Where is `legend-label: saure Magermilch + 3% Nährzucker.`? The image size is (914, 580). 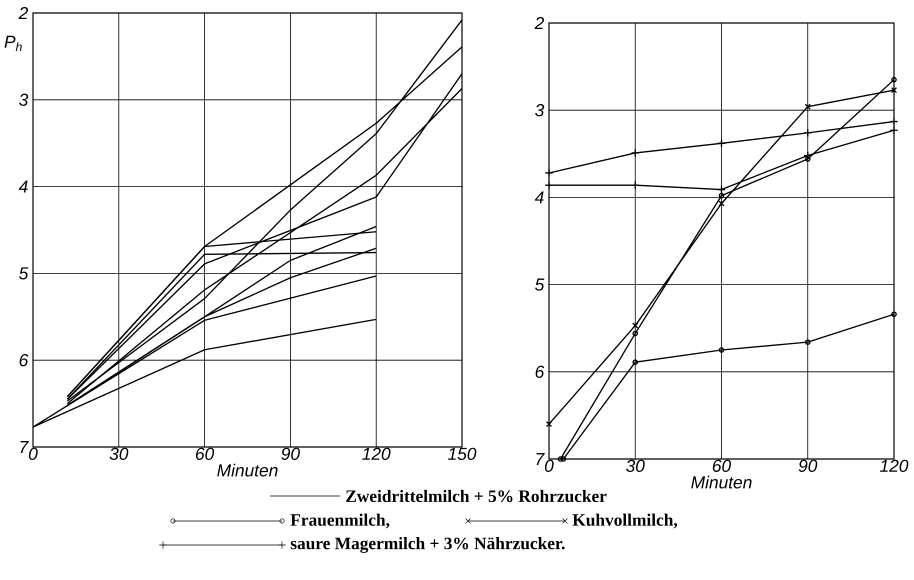
legend-label: saure Magermilch + 3% Nährzucker. is located at coordinates (427, 545).